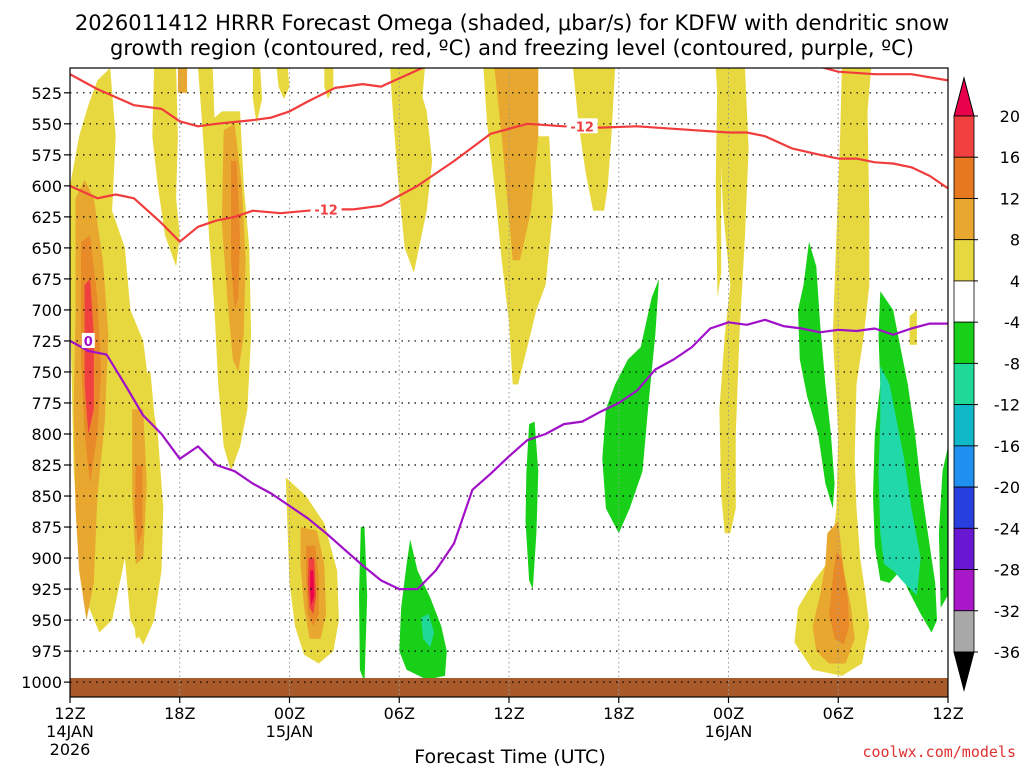 The image size is (1024, 768). I want to click on y-tick-label-775: 775, so click(46, 403).